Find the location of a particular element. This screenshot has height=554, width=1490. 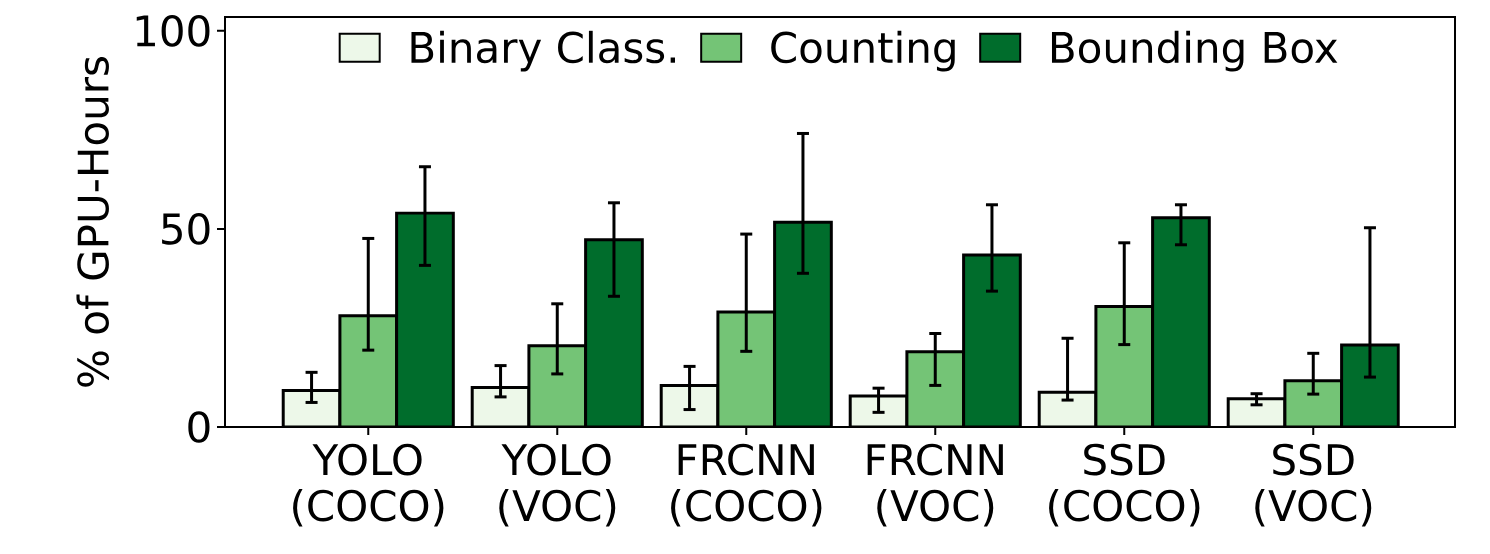

x-tick-label: YOLO (COCO) is located at coordinates (368, 485).